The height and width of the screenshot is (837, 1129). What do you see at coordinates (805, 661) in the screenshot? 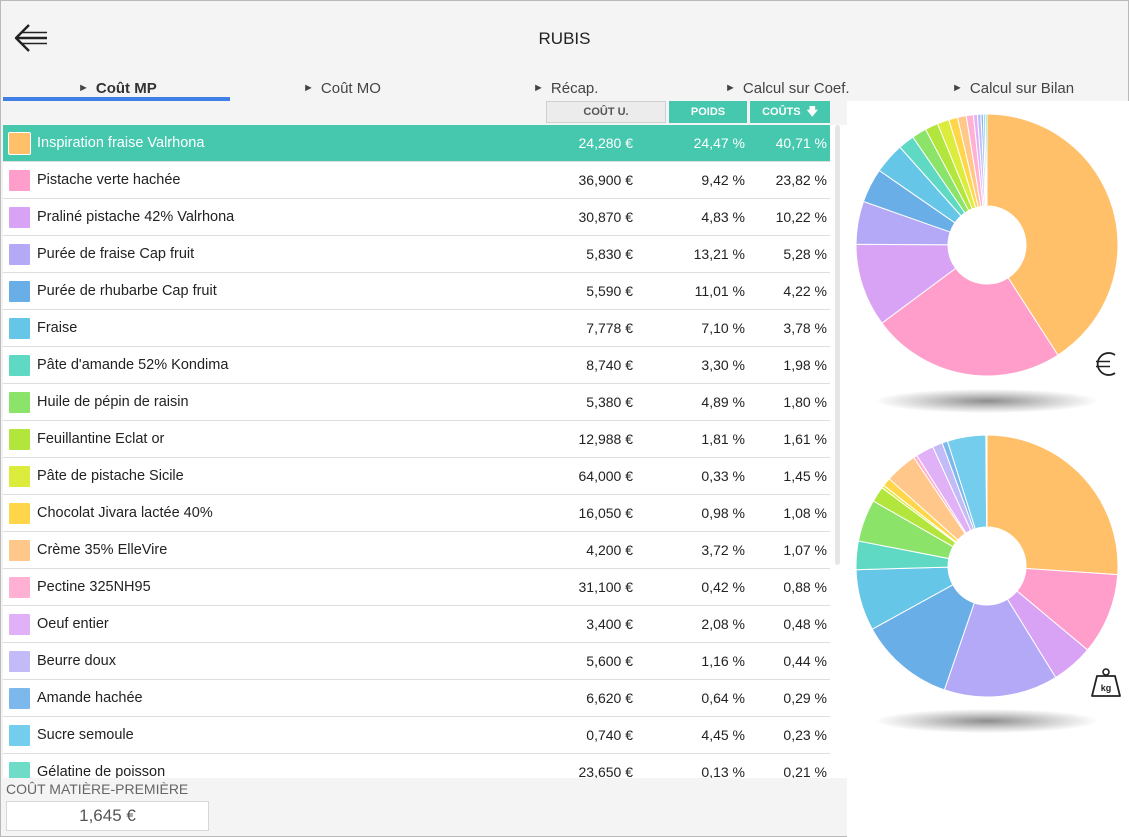
I see `cost-percent: 0,44 %` at bounding box center [805, 661].